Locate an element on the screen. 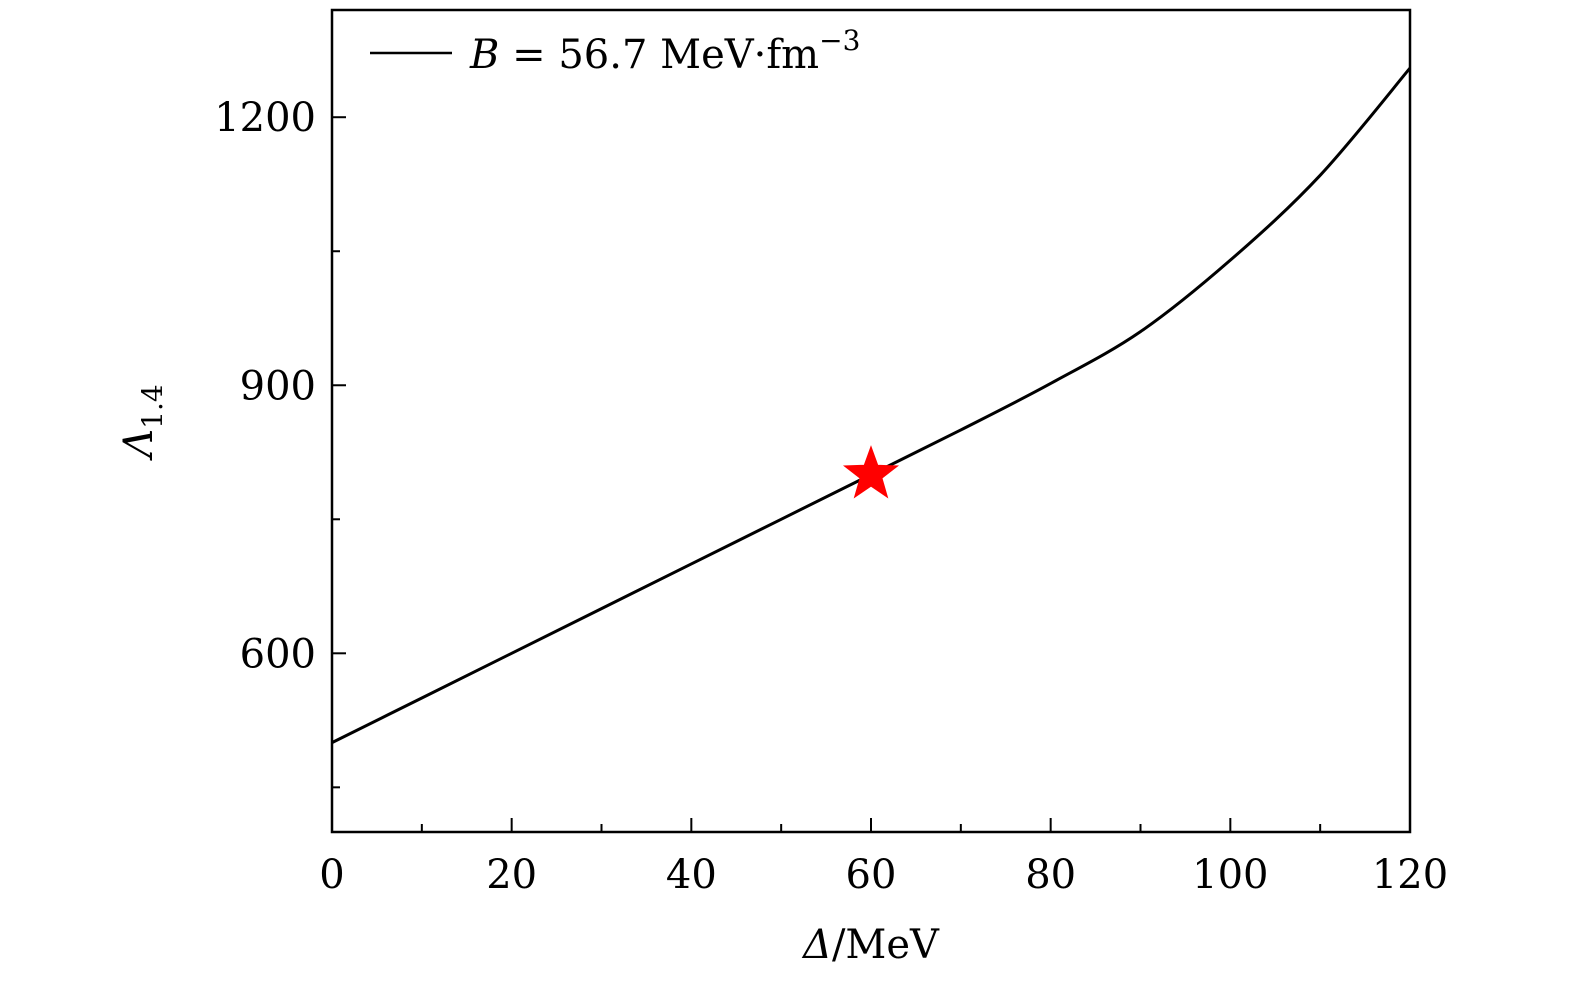 The image size is (1575, 984). marker-layer is located at coordinates (871, 472).